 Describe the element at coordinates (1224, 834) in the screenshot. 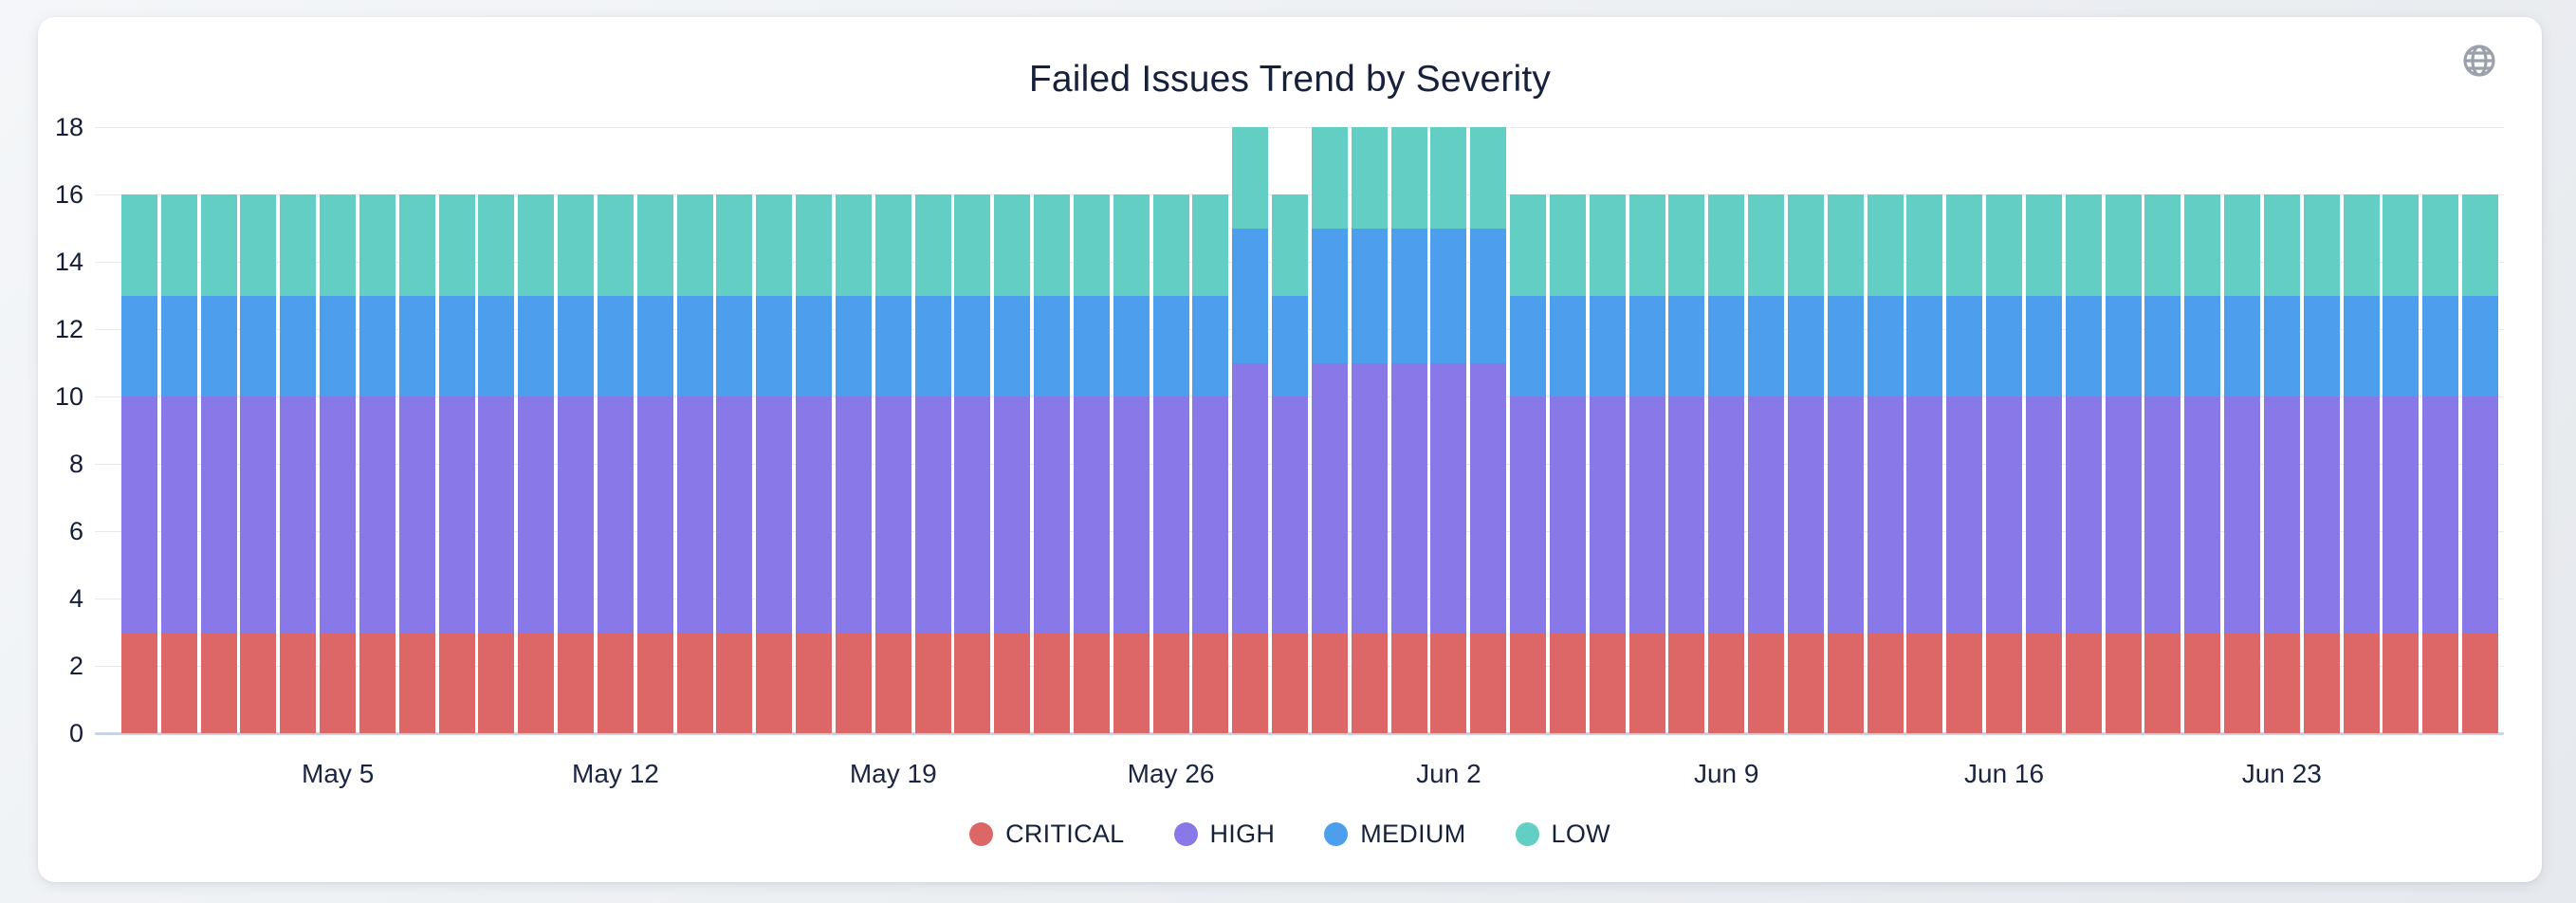

I see `legend-item-high: HIGH` at that location.